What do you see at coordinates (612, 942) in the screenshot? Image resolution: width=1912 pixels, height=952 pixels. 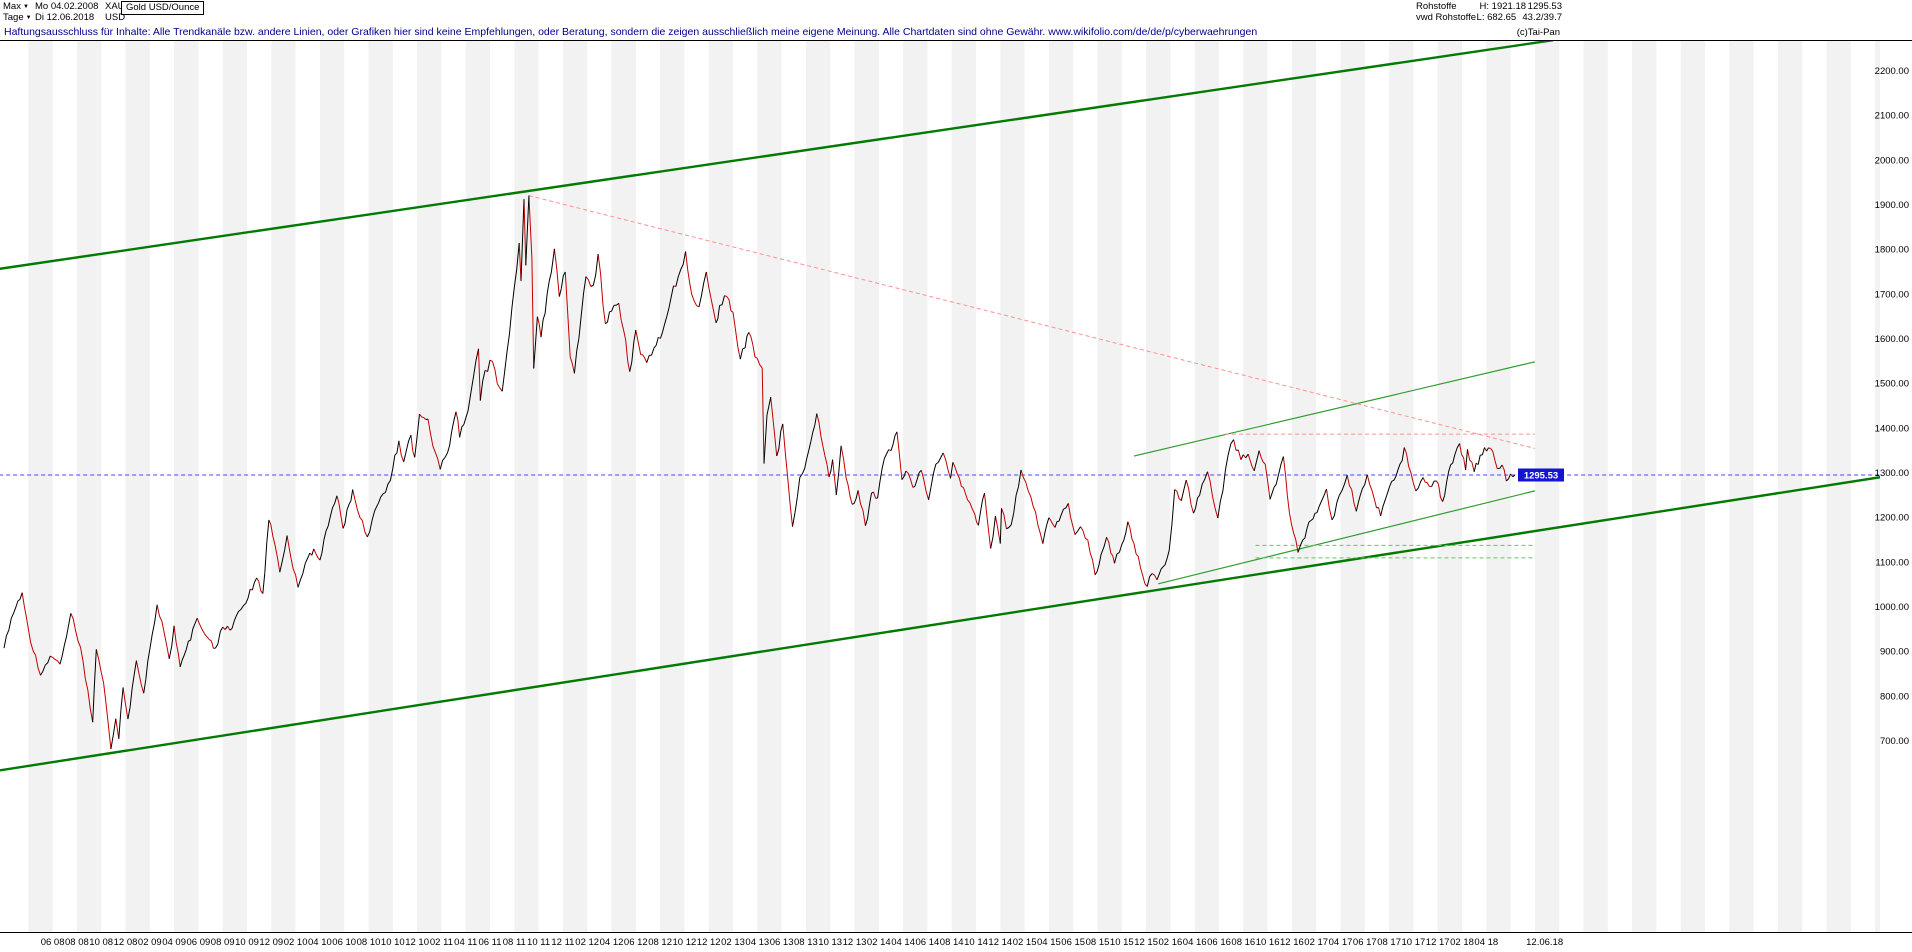 I see `x-axis-tick-label: 04 12` at bounding box center [612, 942].